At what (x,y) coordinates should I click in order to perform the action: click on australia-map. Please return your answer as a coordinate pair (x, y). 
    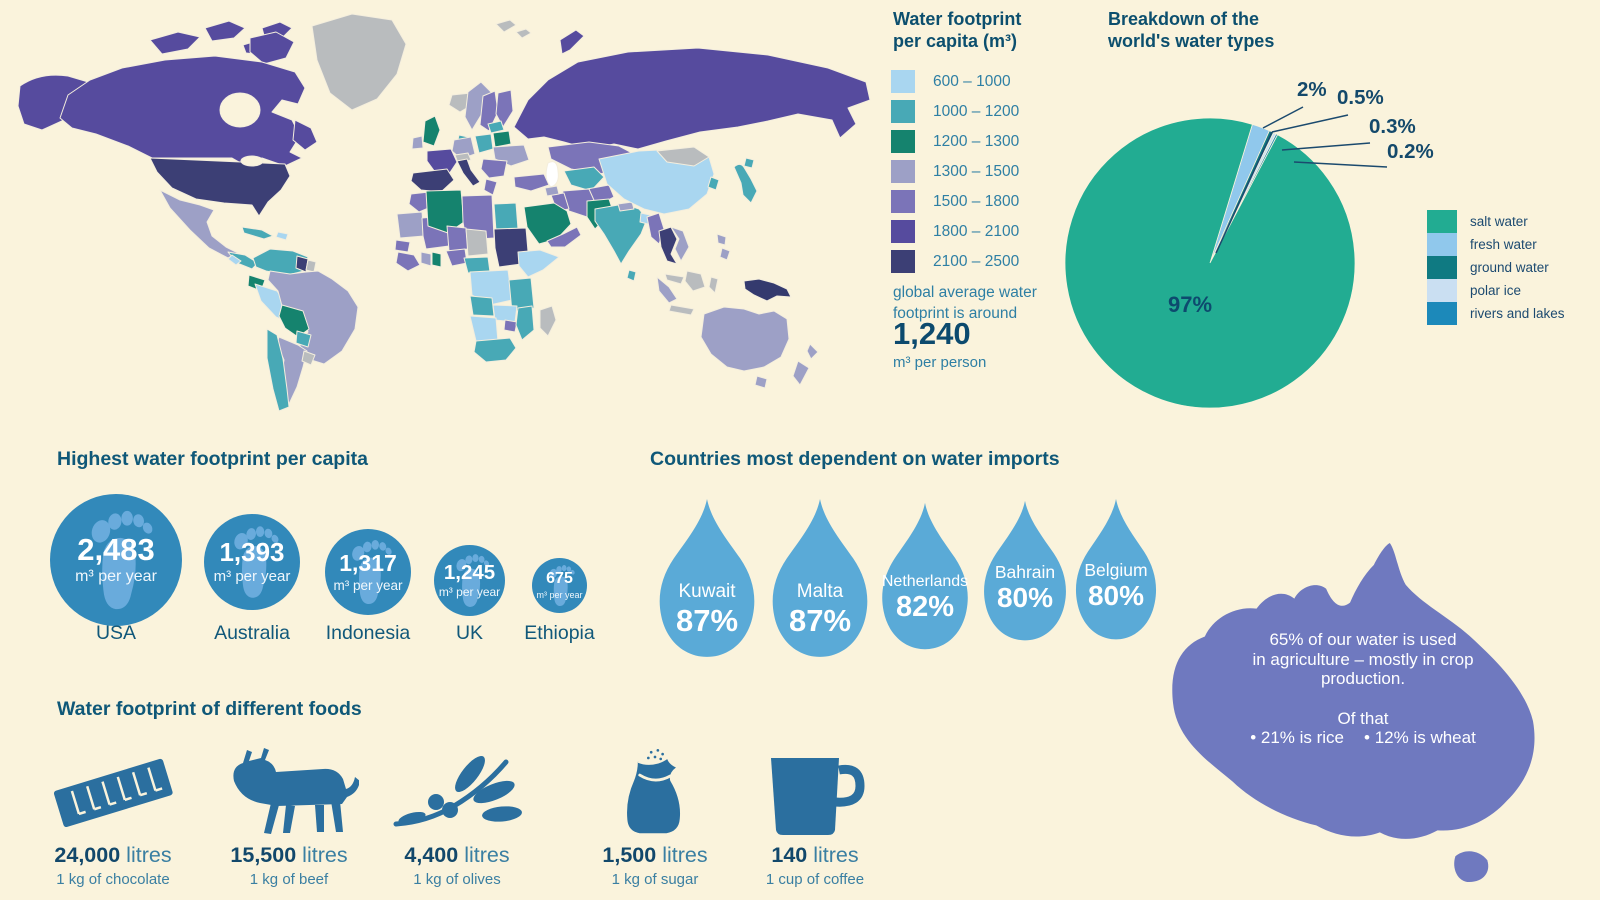
    Looking at the image, I should click on (1353, 712).